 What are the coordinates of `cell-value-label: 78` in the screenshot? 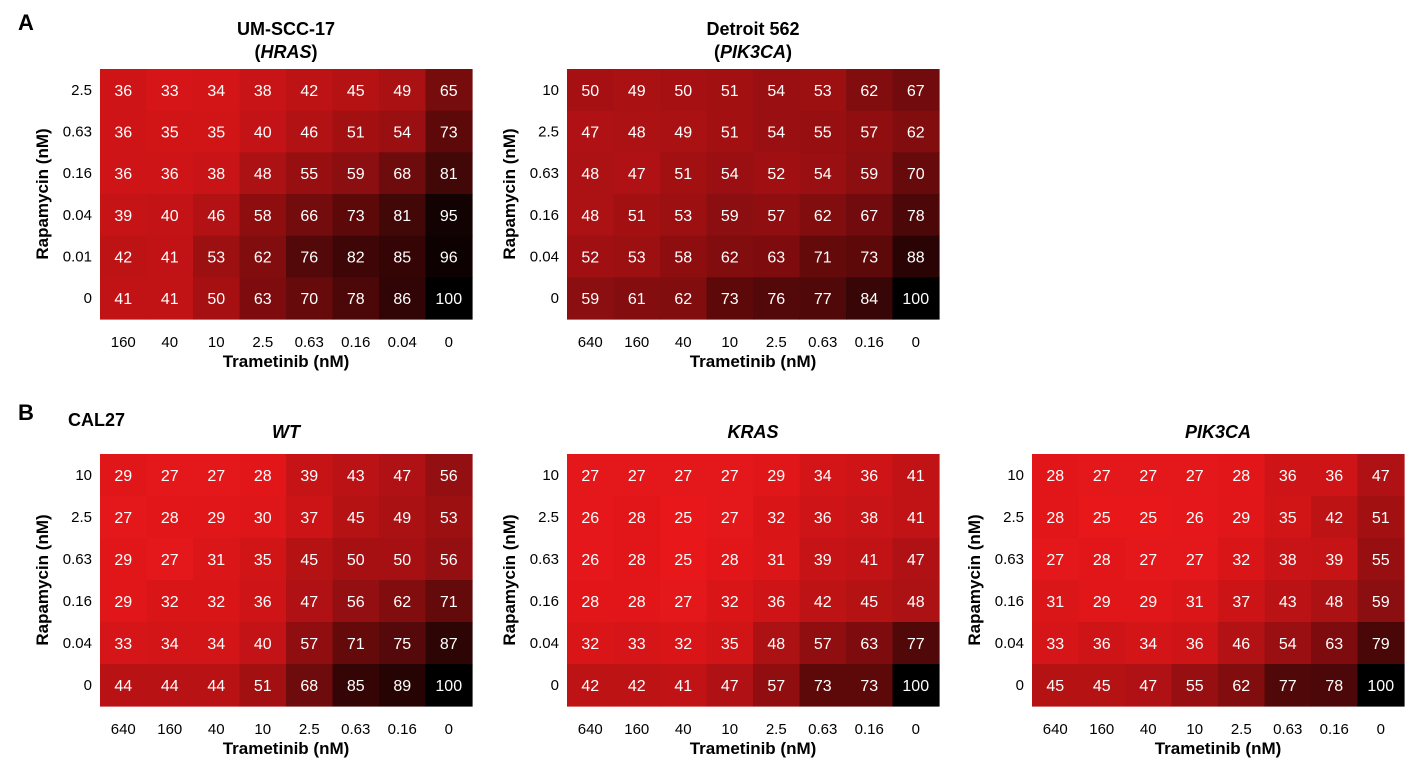 It's located at (916, 216).